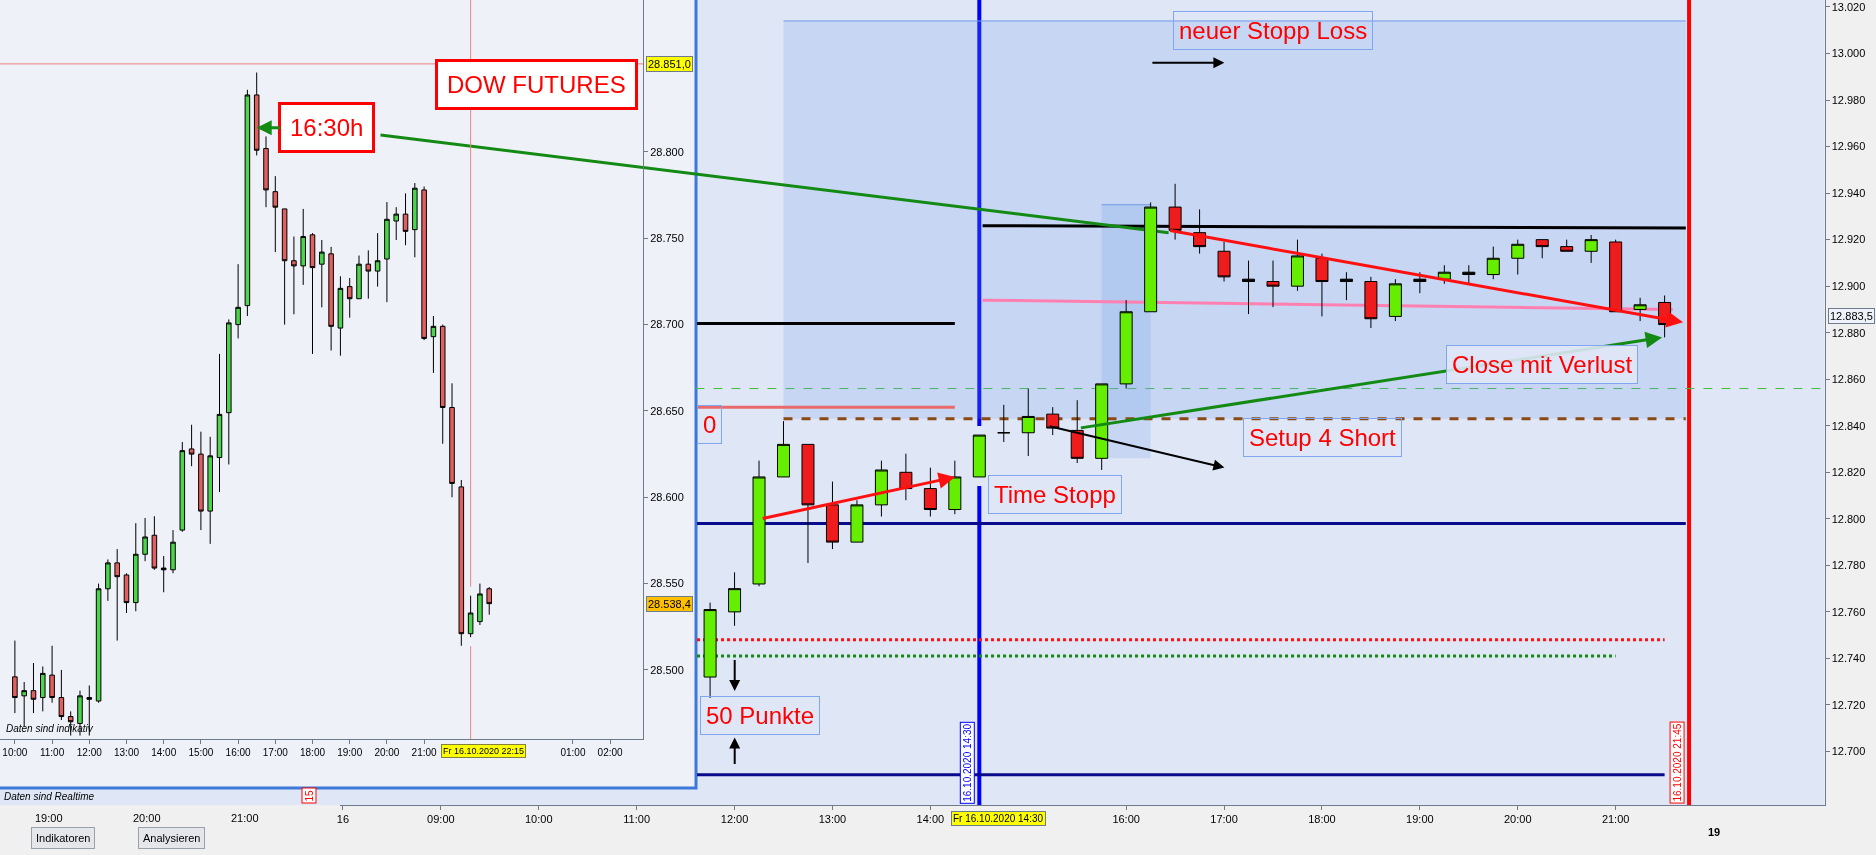 The height and width of the screenshot is (855, 1876). What do you see at coordinates (343, 819) in the screenshot?
I see `x-tick-label: 16` at bounding box center [343, 819].